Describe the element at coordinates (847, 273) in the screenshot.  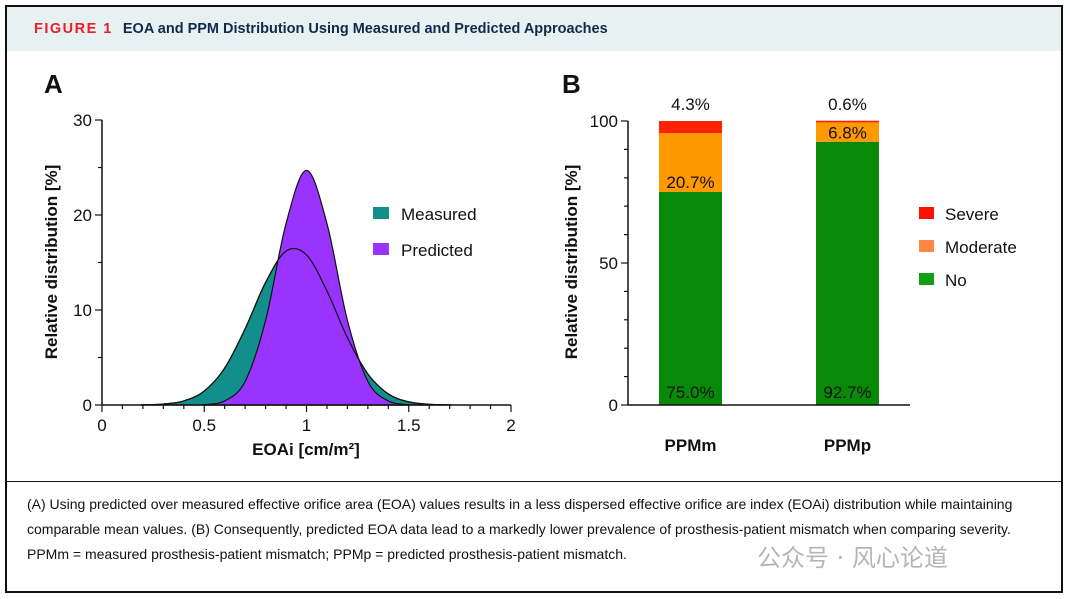
I see `bar-ppmp-no` at that location.